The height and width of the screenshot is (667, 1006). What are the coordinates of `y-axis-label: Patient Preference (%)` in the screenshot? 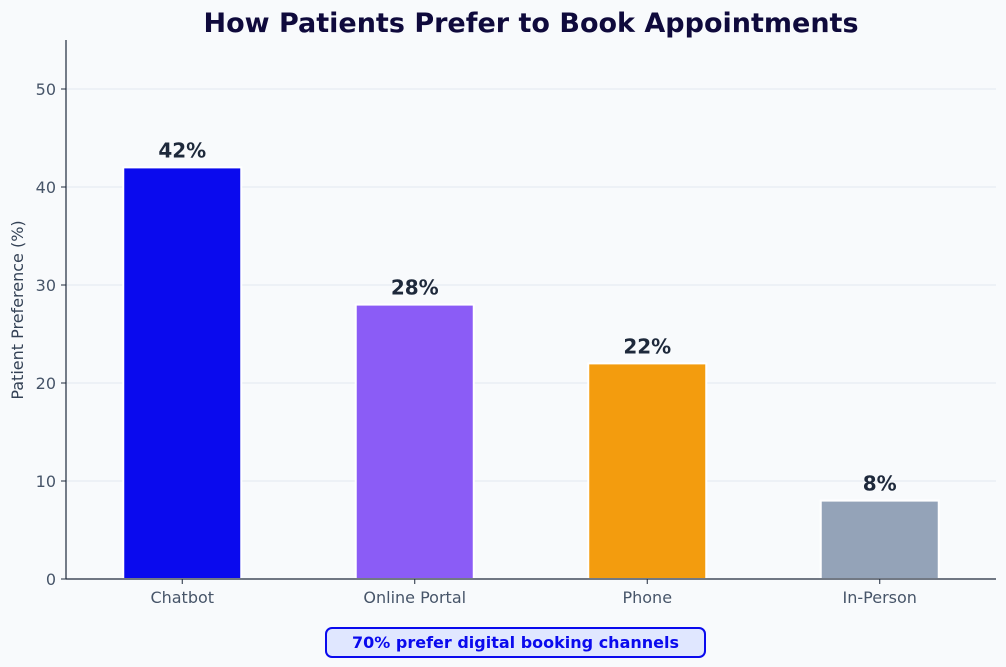 It's located at (17, 309).